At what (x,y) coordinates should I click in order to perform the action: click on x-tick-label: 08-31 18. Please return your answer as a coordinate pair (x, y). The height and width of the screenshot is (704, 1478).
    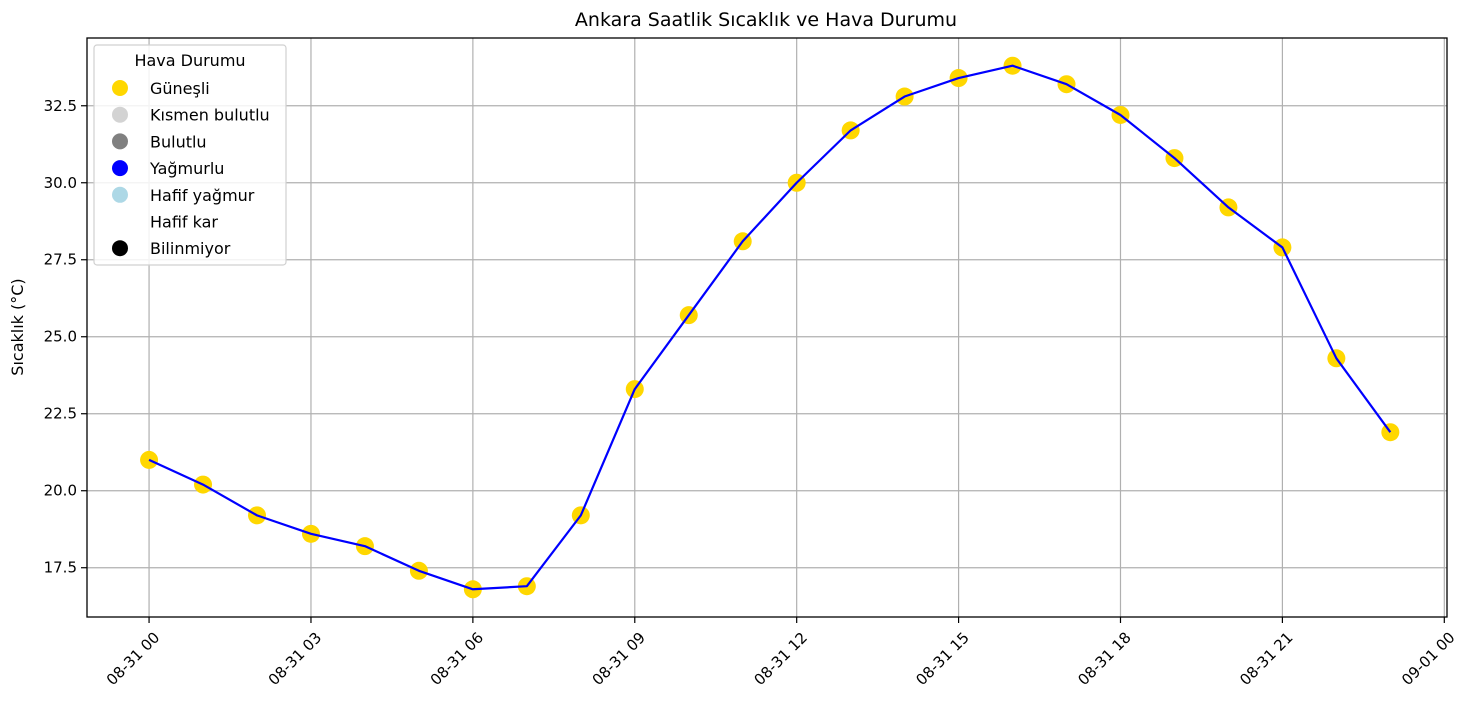
    Looking at the image, I should click on (1104, 659).